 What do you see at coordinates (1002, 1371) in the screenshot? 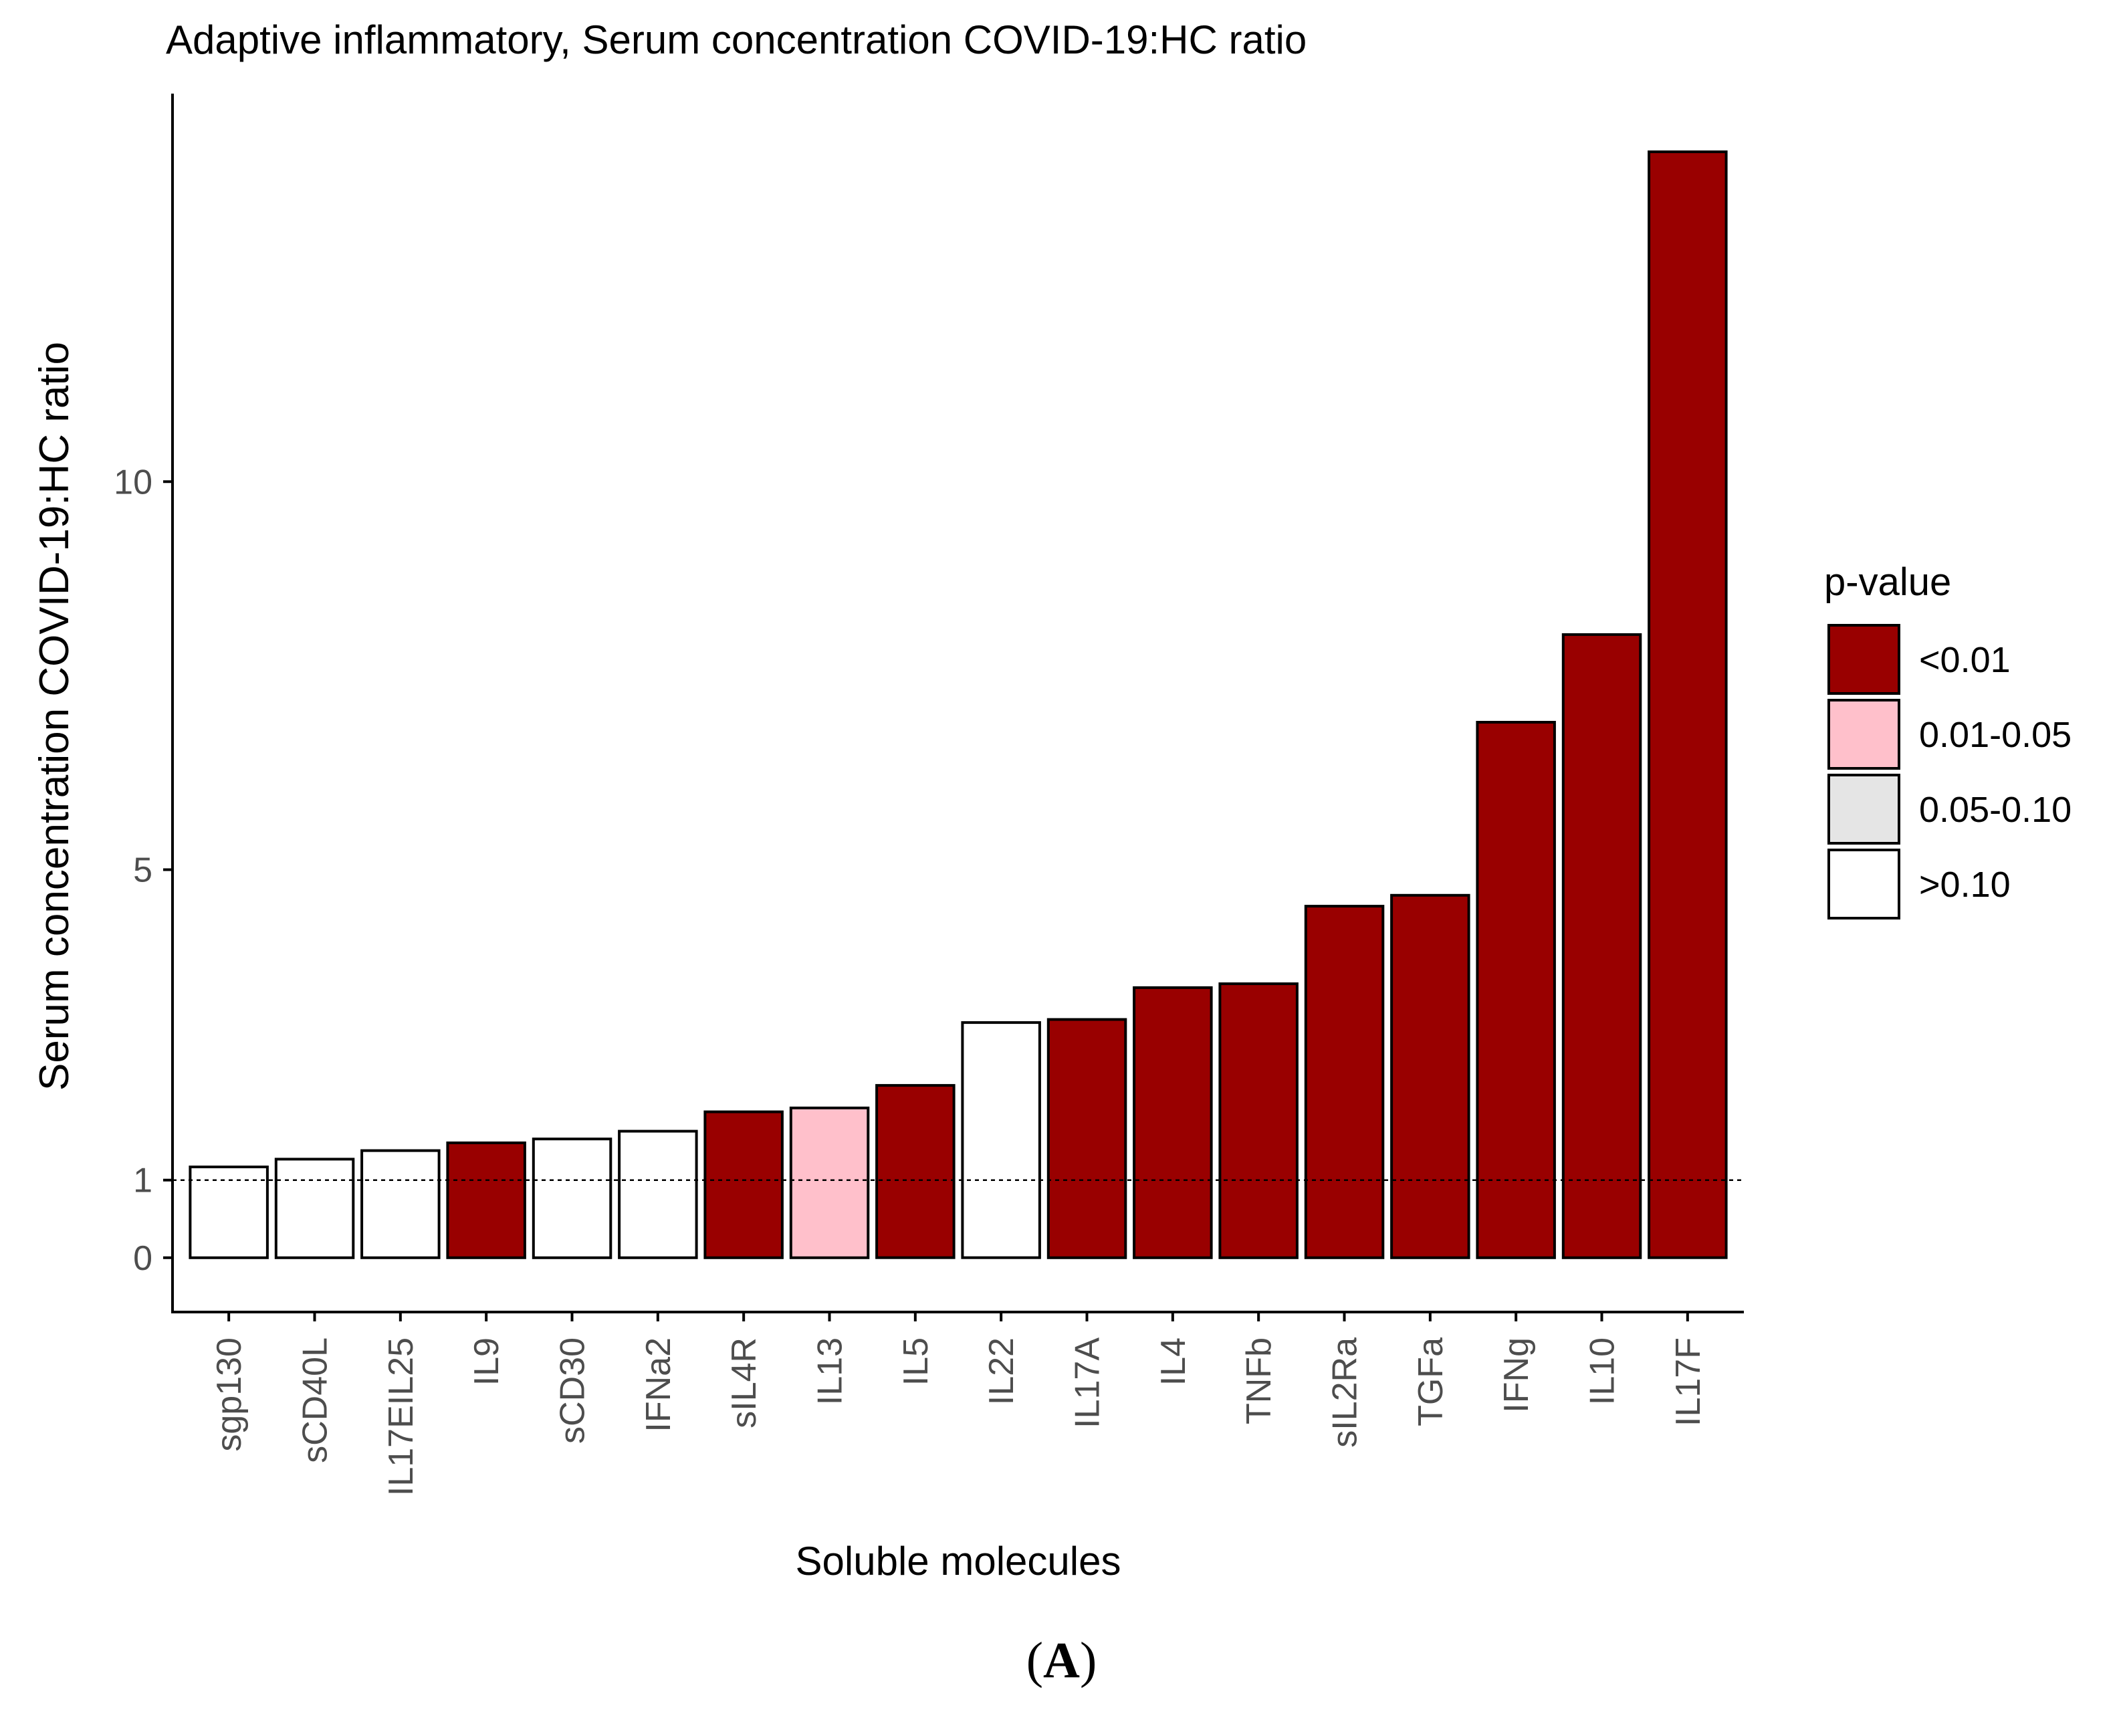
I see `x-tick-label-il22: IL22` at bounding box center [1002, 1371].